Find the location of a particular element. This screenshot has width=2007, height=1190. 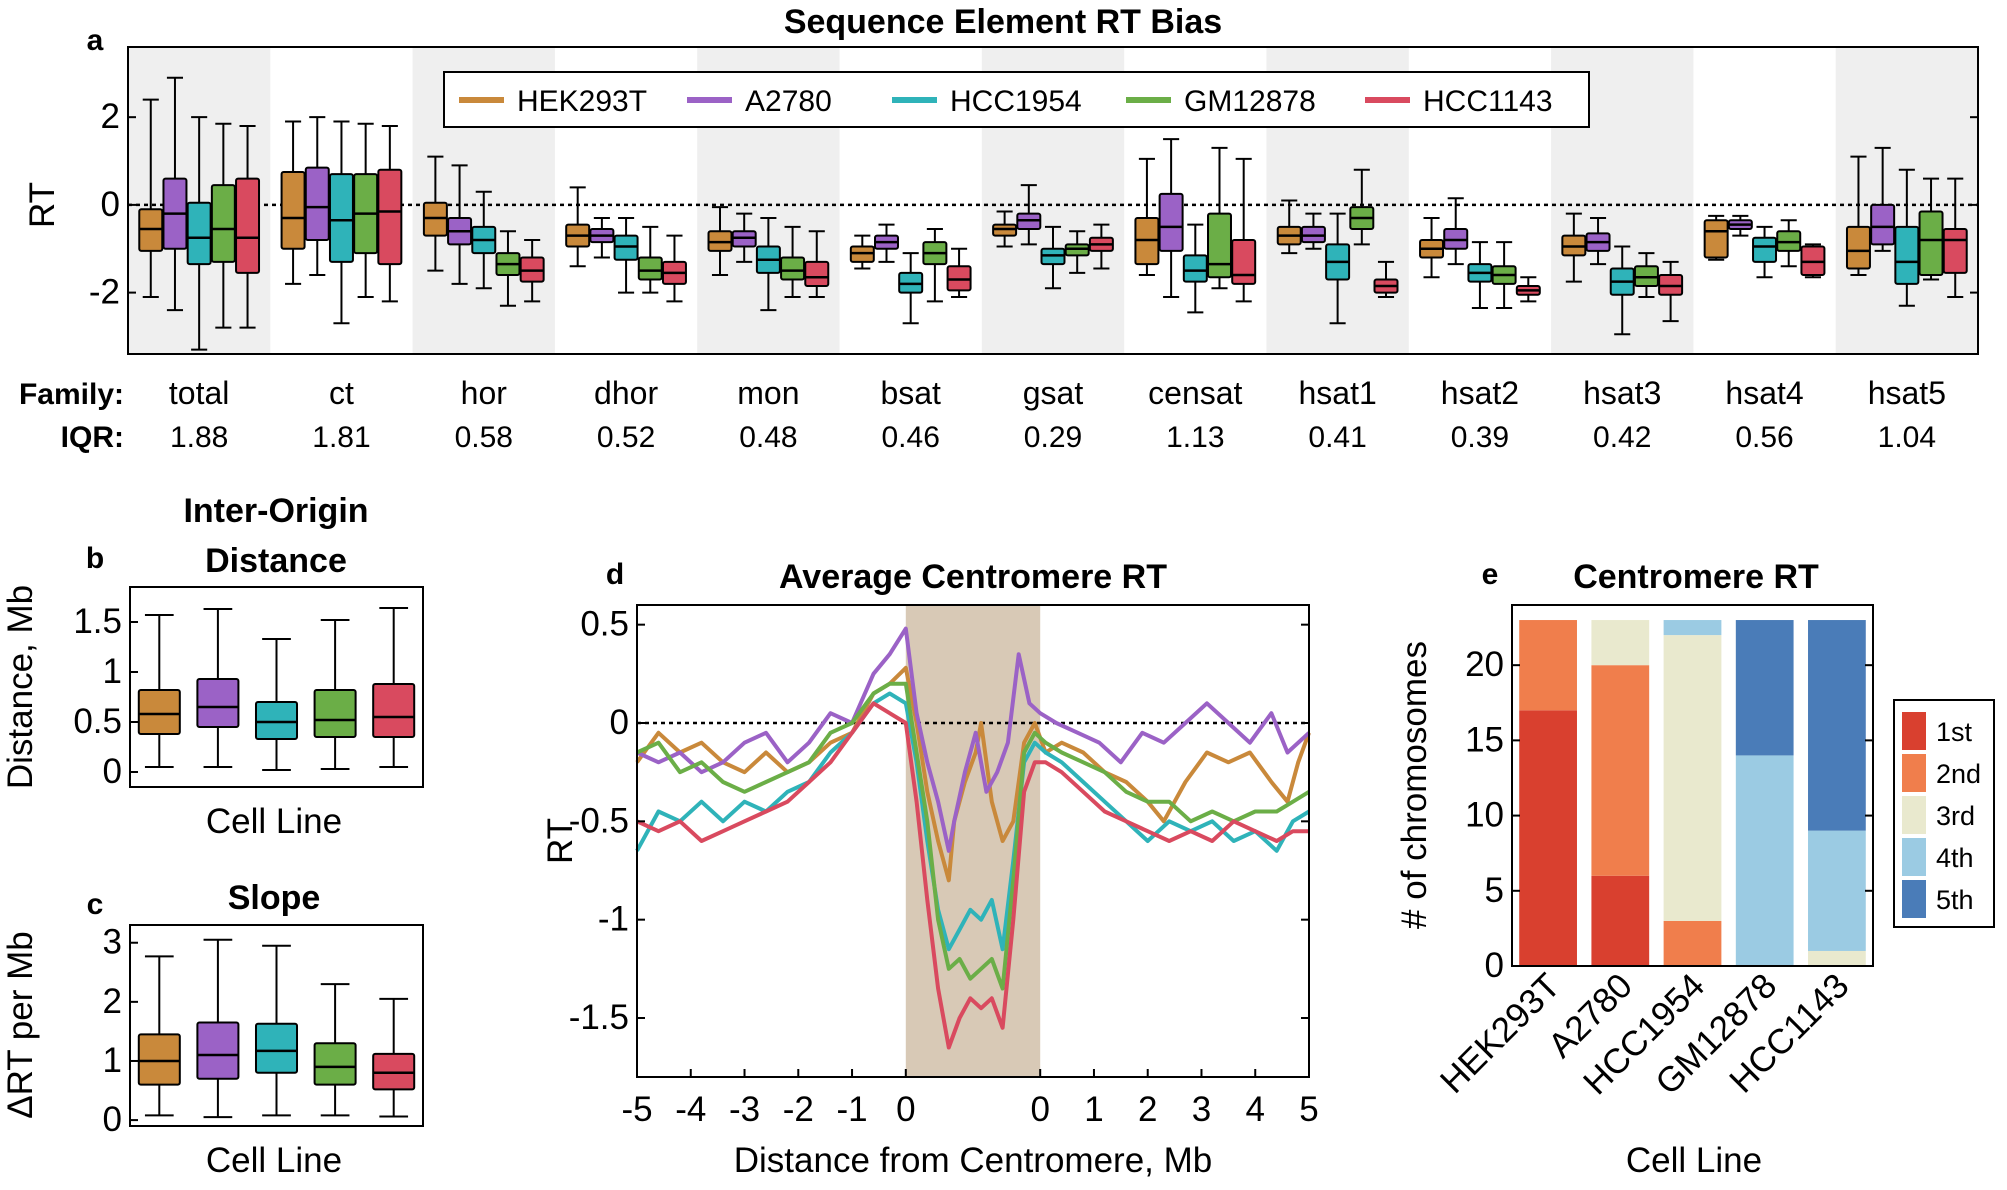

series-line-GM12878 is located at coordinates (973, 836).